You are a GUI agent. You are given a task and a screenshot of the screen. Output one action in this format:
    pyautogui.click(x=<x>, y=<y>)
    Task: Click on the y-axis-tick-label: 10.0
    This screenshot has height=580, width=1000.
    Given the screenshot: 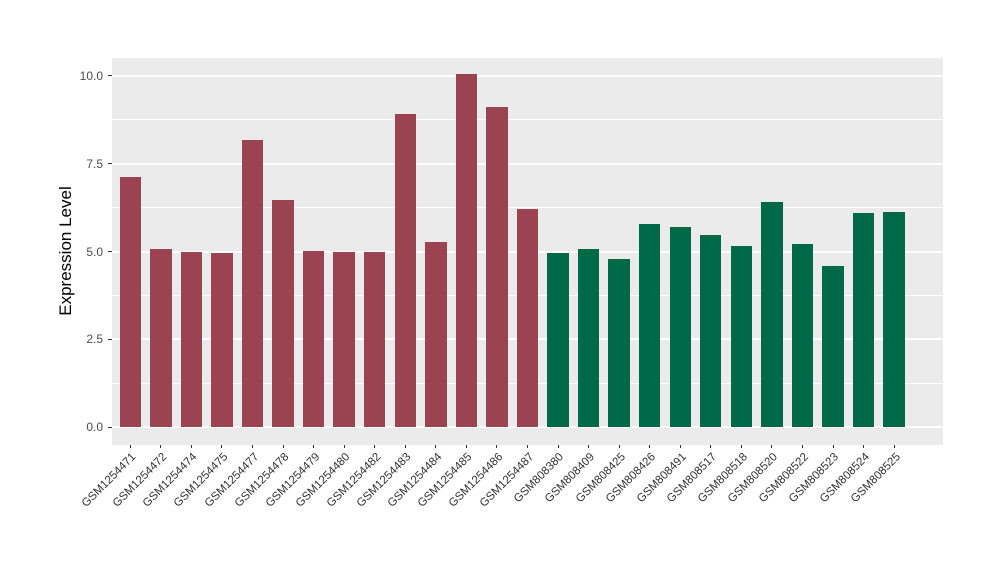 What is the action you would take?
    pyautogui.click(x=91, y=75)
    